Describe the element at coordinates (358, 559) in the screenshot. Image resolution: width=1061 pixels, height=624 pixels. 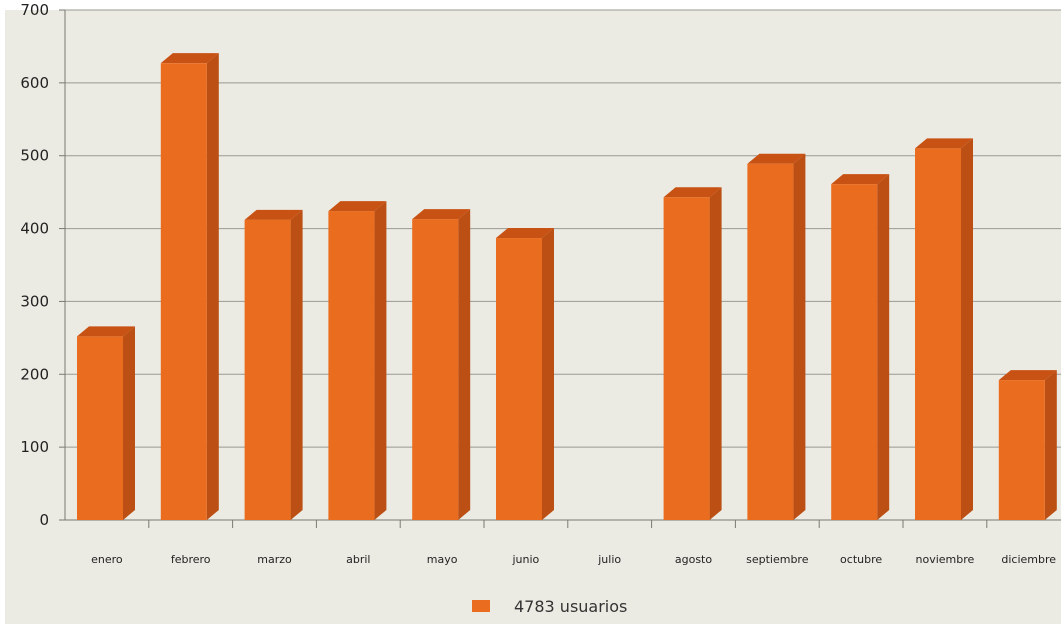
I see `x-tick-label: abril` at that location.